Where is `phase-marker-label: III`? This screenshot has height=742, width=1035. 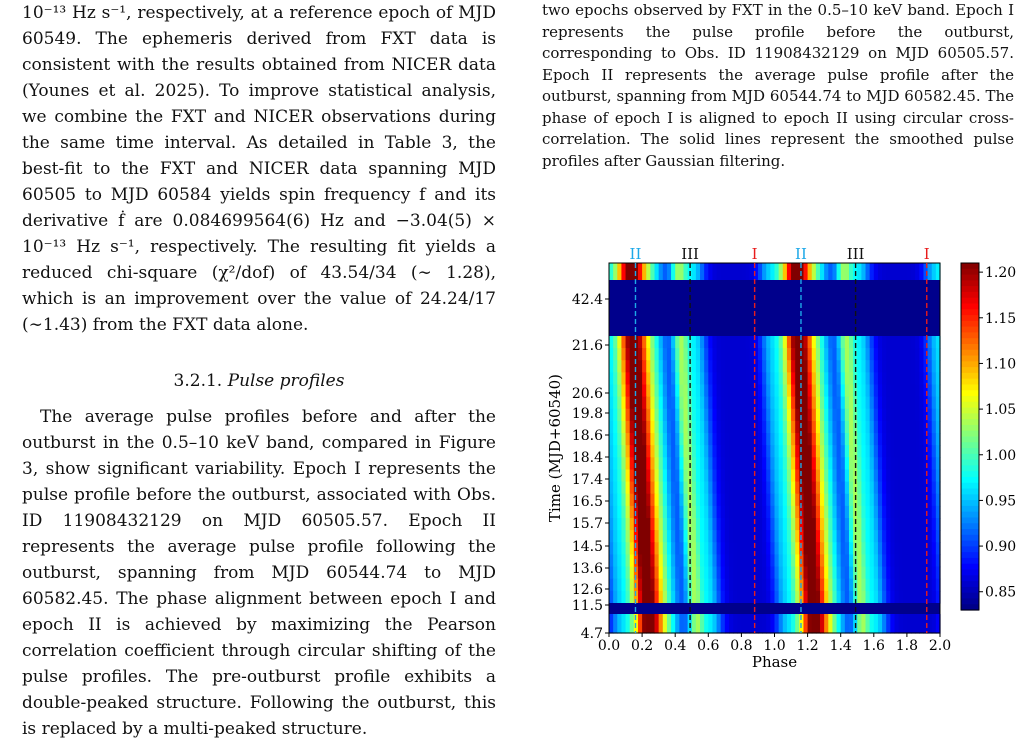 phase-marker-label: III is located at coordinates (856, 254).